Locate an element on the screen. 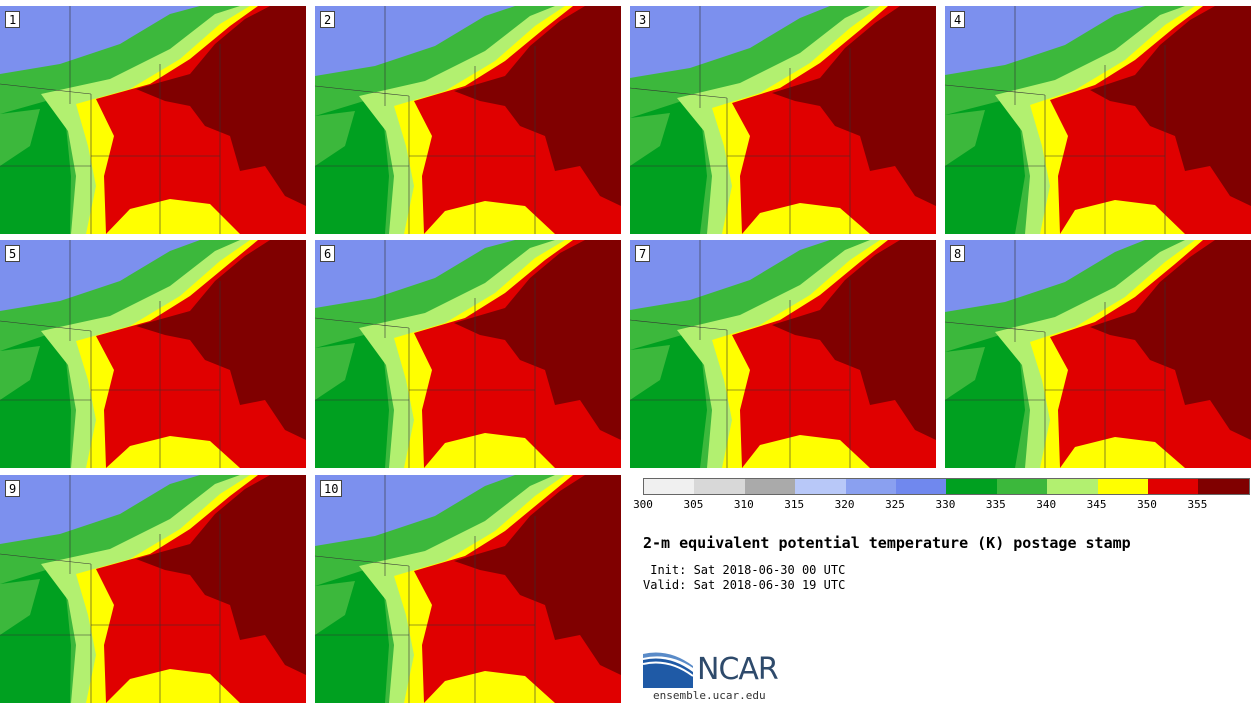 The height and width of the screenshot is (703, 1260). panel-number: 7 is located at coordinates (643, 253).